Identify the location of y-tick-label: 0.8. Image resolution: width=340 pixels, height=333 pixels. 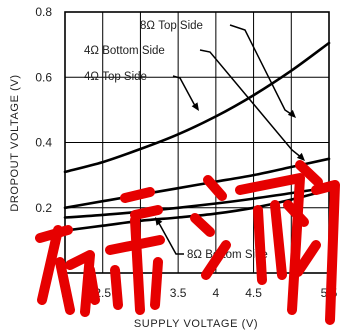
(43, 12).